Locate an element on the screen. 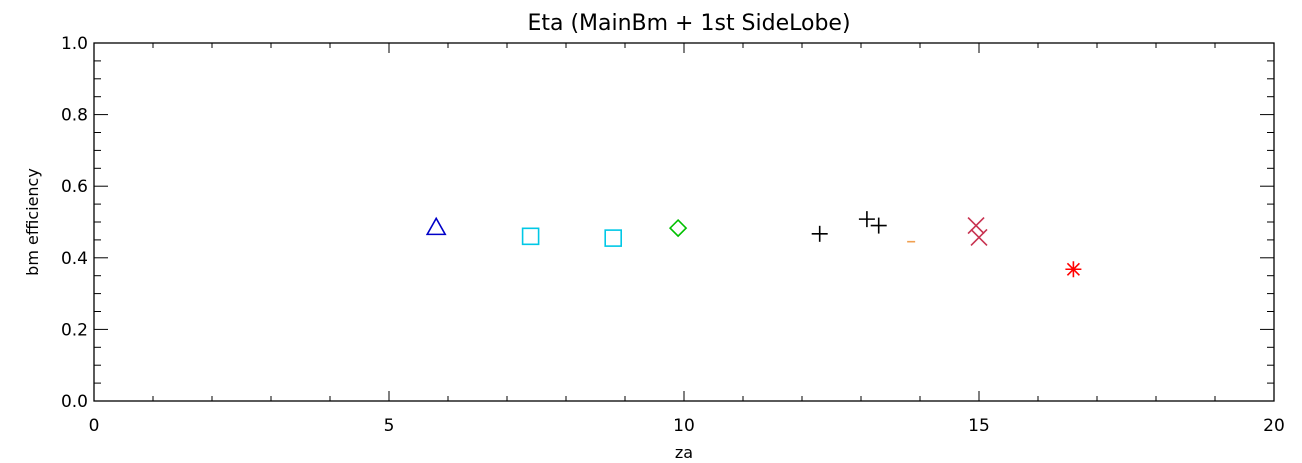 This screenshot has width=1302, height=463. x-tick-label: 5 is located at coordinates (389, 426).